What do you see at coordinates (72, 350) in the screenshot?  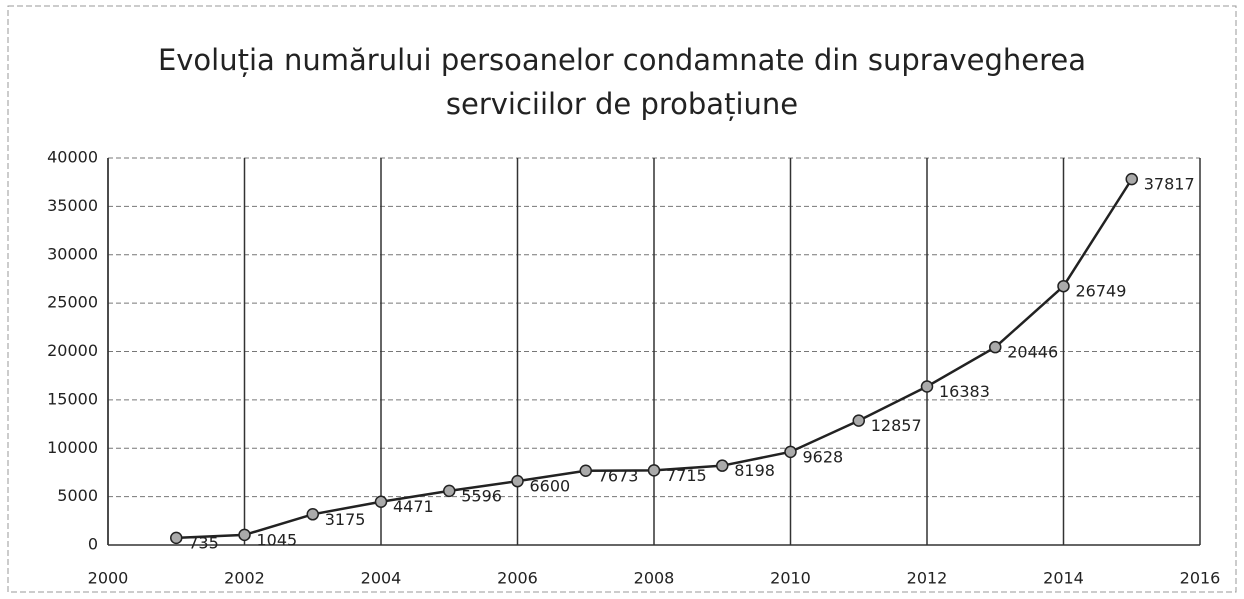 I see `y-tick-label: 20000` at bounding box center [72, 350].